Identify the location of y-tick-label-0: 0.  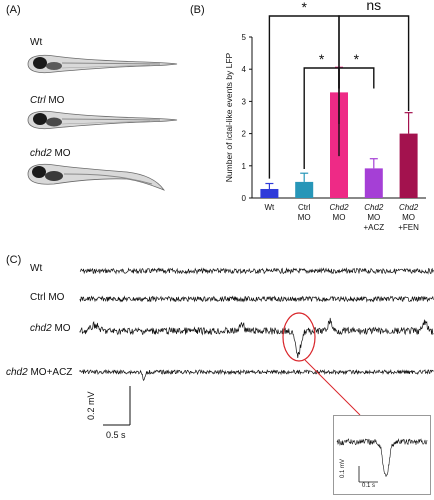
(244, 198).